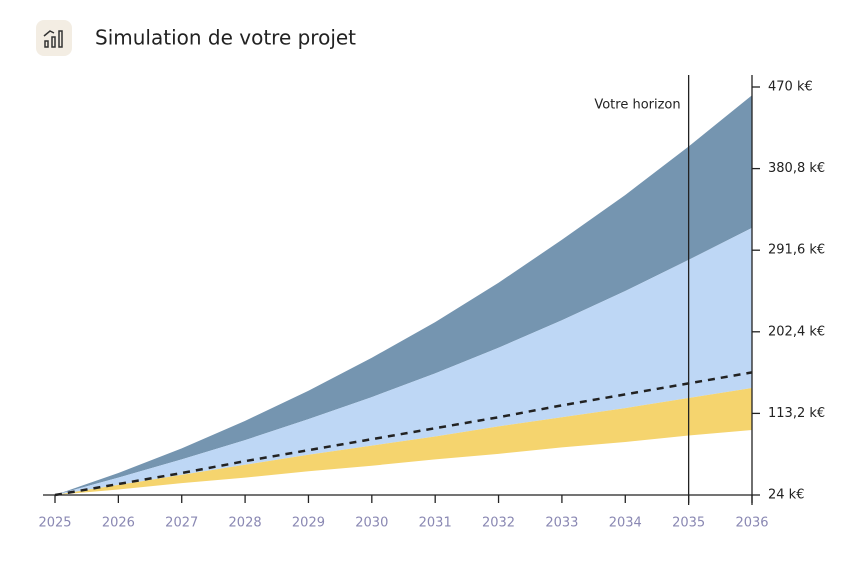 The image size is (850, 569). I want to click on chart-icon, so click(53, 39).